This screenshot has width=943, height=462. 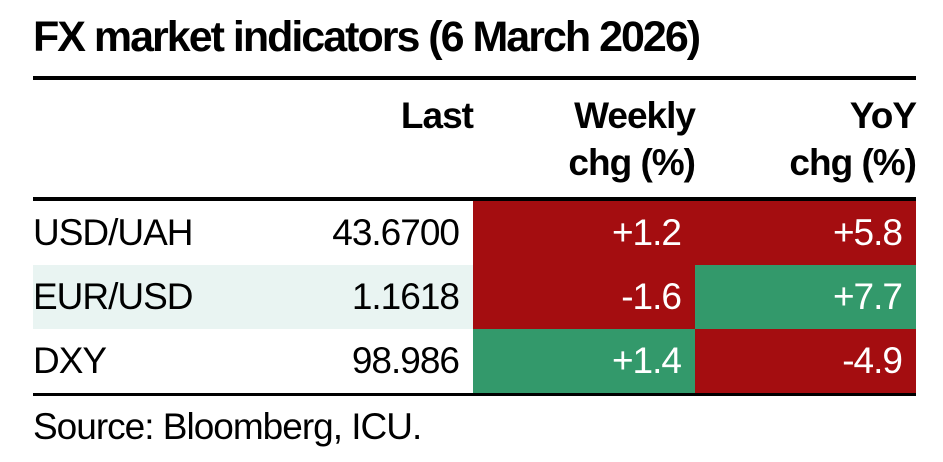 I want to click on table-row: EUR/USD 1.1618 -1.6 +7.7, so click(x=474, y=297).